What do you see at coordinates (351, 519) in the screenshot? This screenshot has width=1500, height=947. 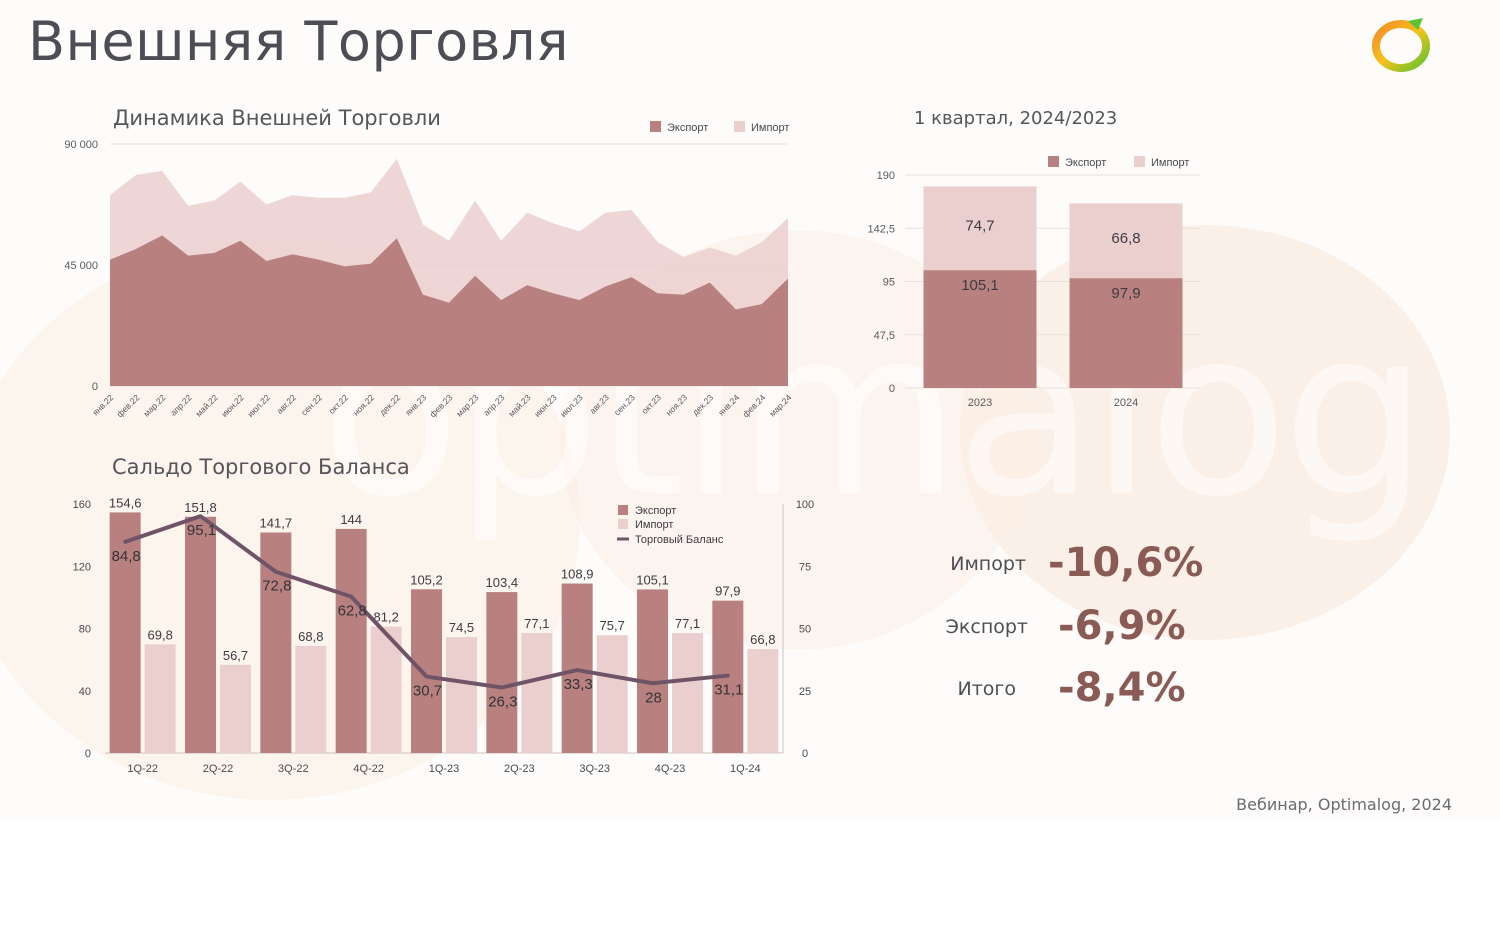 I see `data-label-export: 144` at bounding box center [351, 519].